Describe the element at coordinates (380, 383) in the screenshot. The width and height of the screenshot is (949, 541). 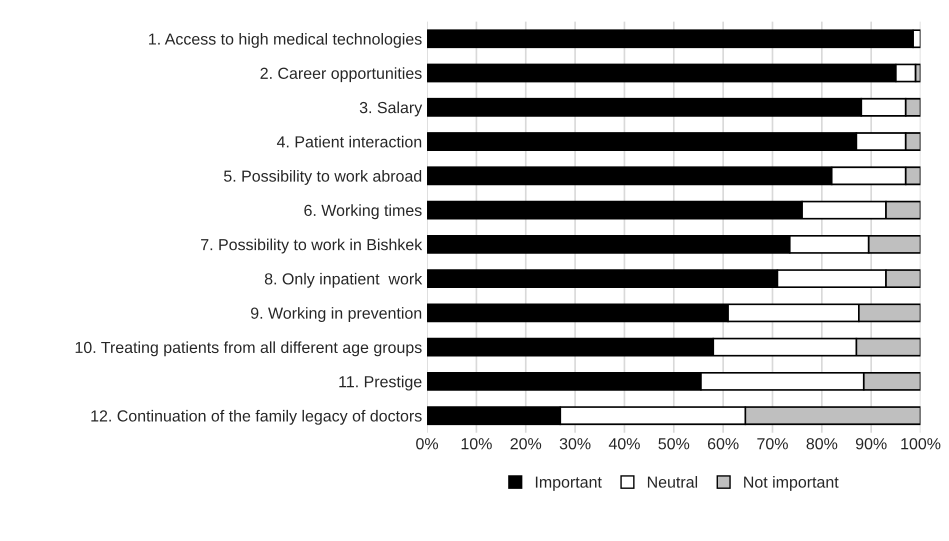
I see `y-tick-label: 11. Prestige` at that location.